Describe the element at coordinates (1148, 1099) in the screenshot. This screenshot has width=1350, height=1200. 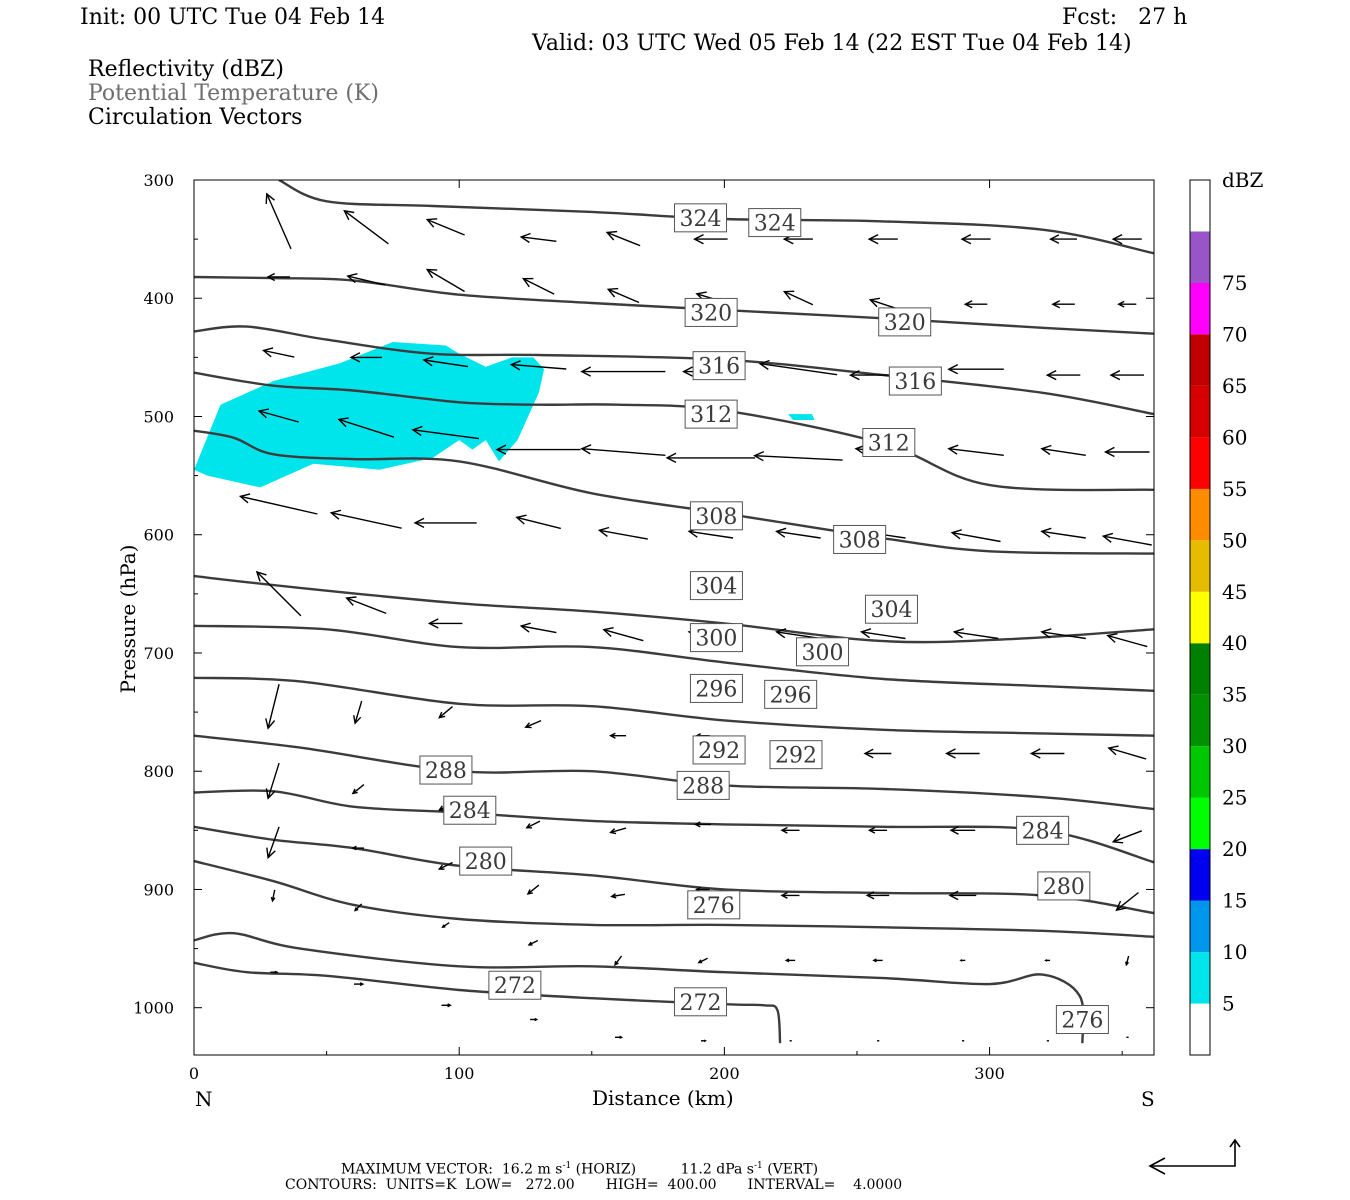
I see `south-end-label: S` at that location.